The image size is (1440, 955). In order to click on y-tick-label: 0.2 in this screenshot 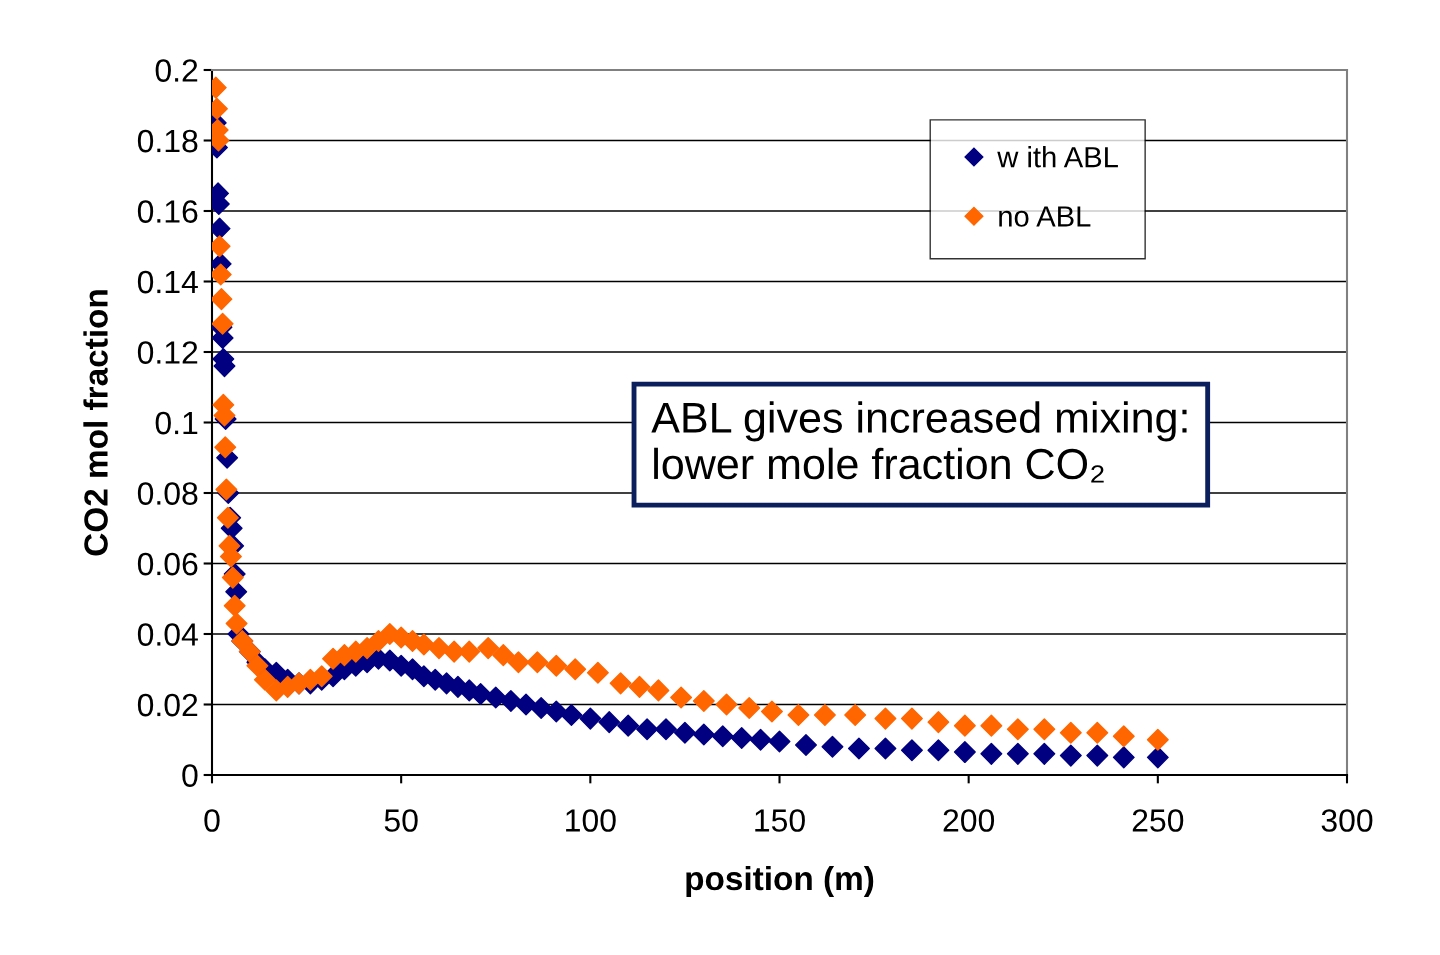, I will do `click(176, 70)`.